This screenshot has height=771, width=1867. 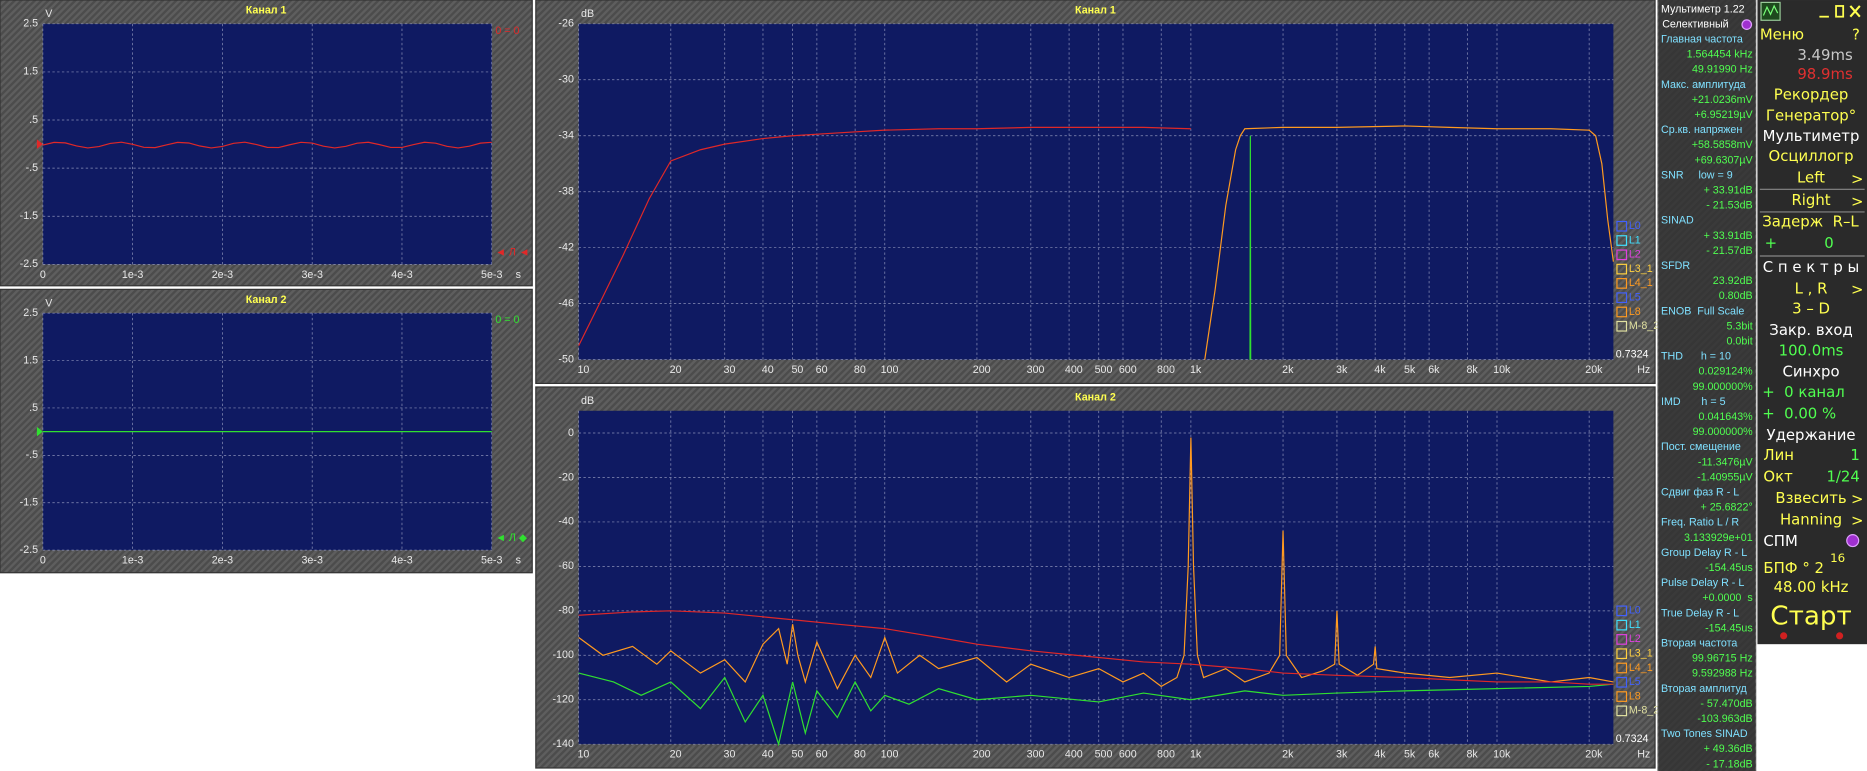 What do you see at coordinates (1810, 372) in the screenshot?
I see `menu-item: Синхро` at bounding box center [1810, 372].